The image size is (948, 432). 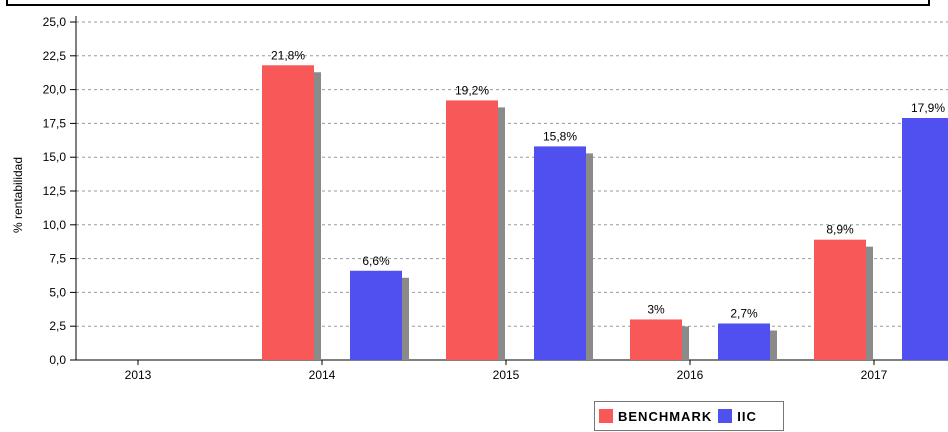 What do you see at coordinates (472, 90) in the screenshot?
I see `data-label: 19,2%` at bounding box center [472, 90].